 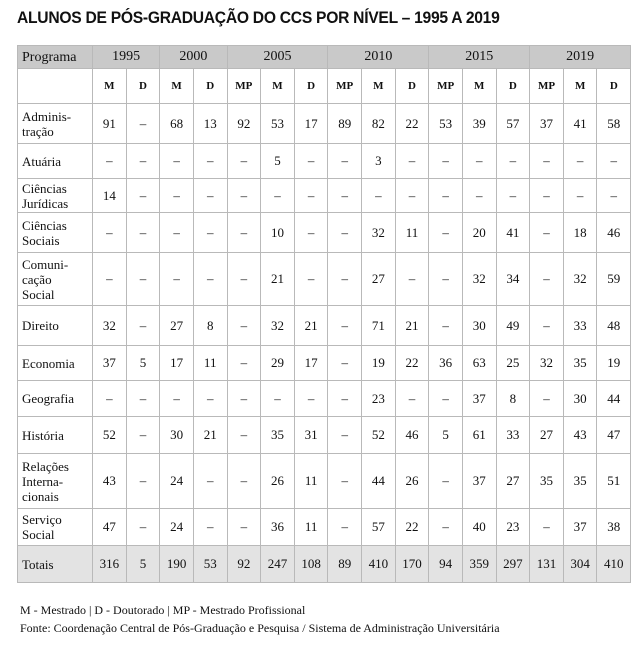 What do you see at coordinates (412, 527) in the screenshot?
I see `cell: 22` at bounding box center [412, 527].